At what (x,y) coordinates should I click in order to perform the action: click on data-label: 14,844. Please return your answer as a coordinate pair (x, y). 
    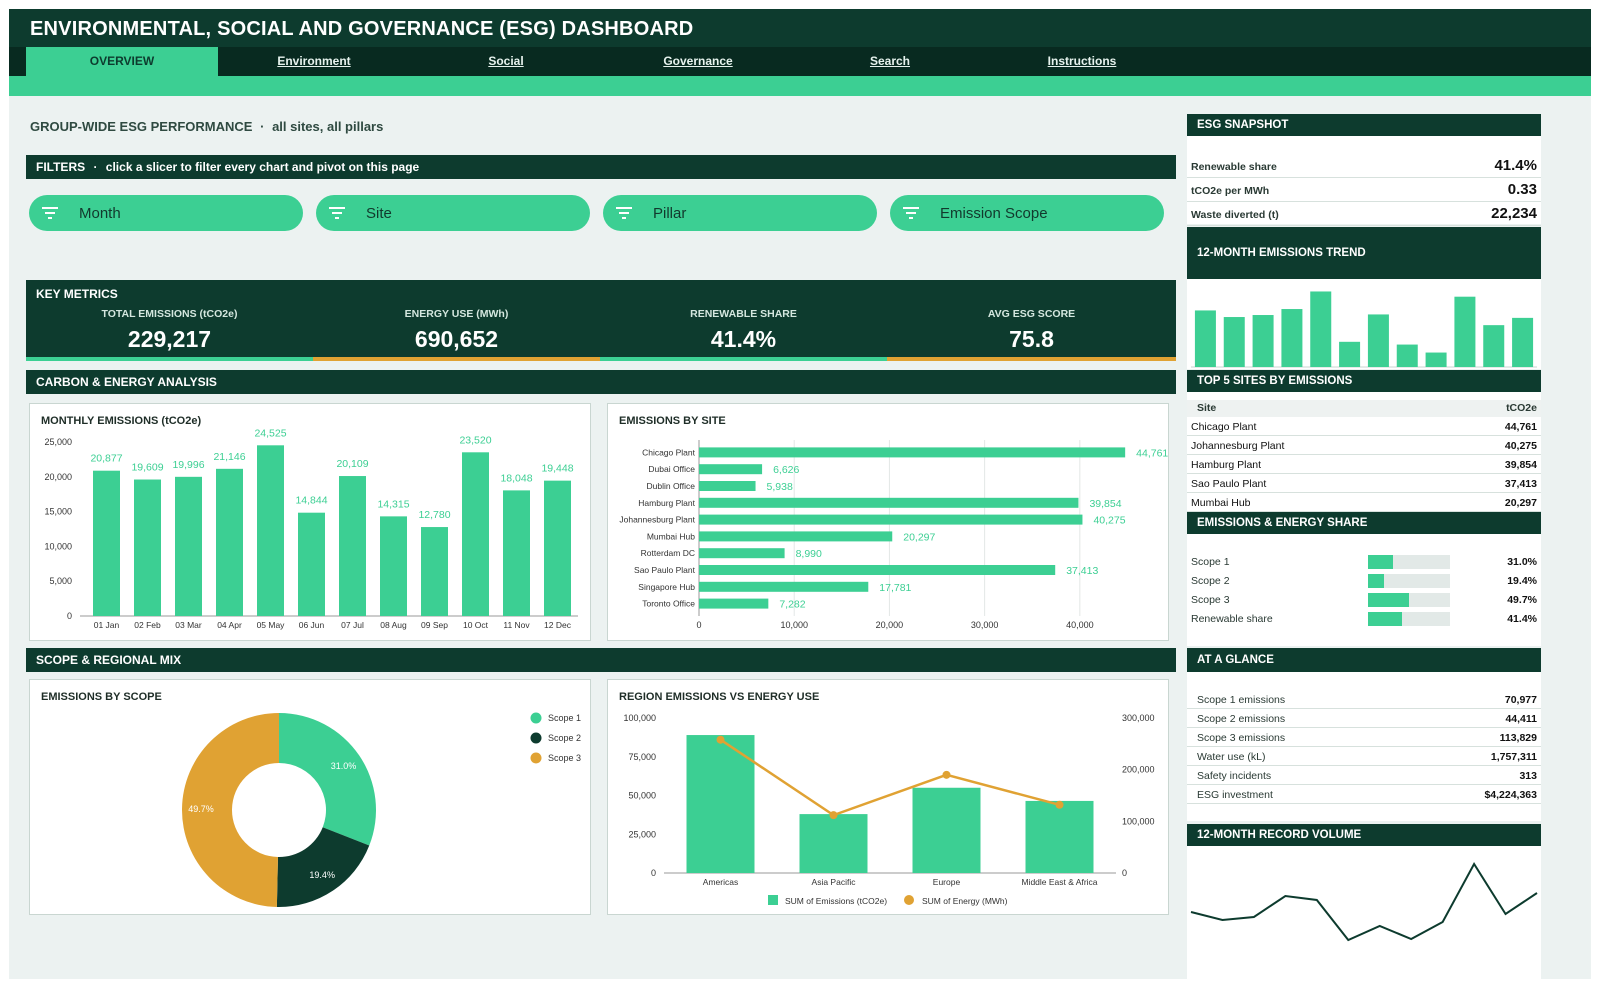
    Looking at the image, I should click on (311, 501).